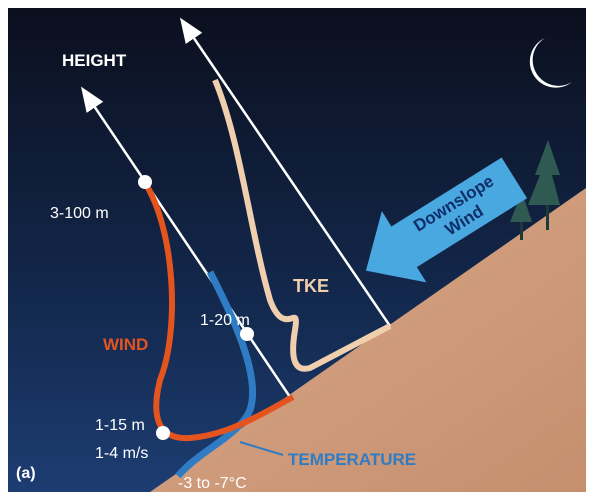 The image size is (594, 499). What do you see at coordinates (125, 344) in the screenshot?
I see `wind-label: WIND` at bounding box center [125, 344].